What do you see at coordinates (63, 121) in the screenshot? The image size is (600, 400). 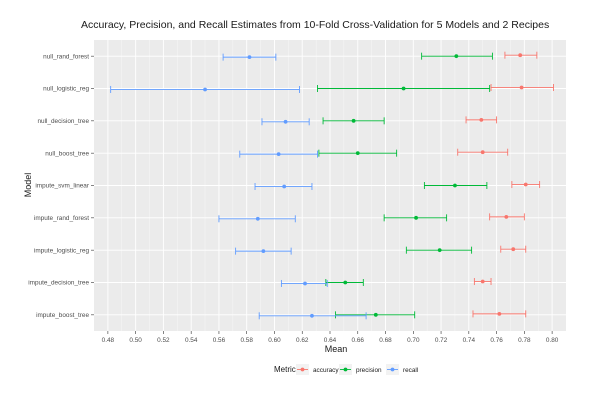 I see `y-tick-label: null_decision_tree` at bounding box center [63, 121].